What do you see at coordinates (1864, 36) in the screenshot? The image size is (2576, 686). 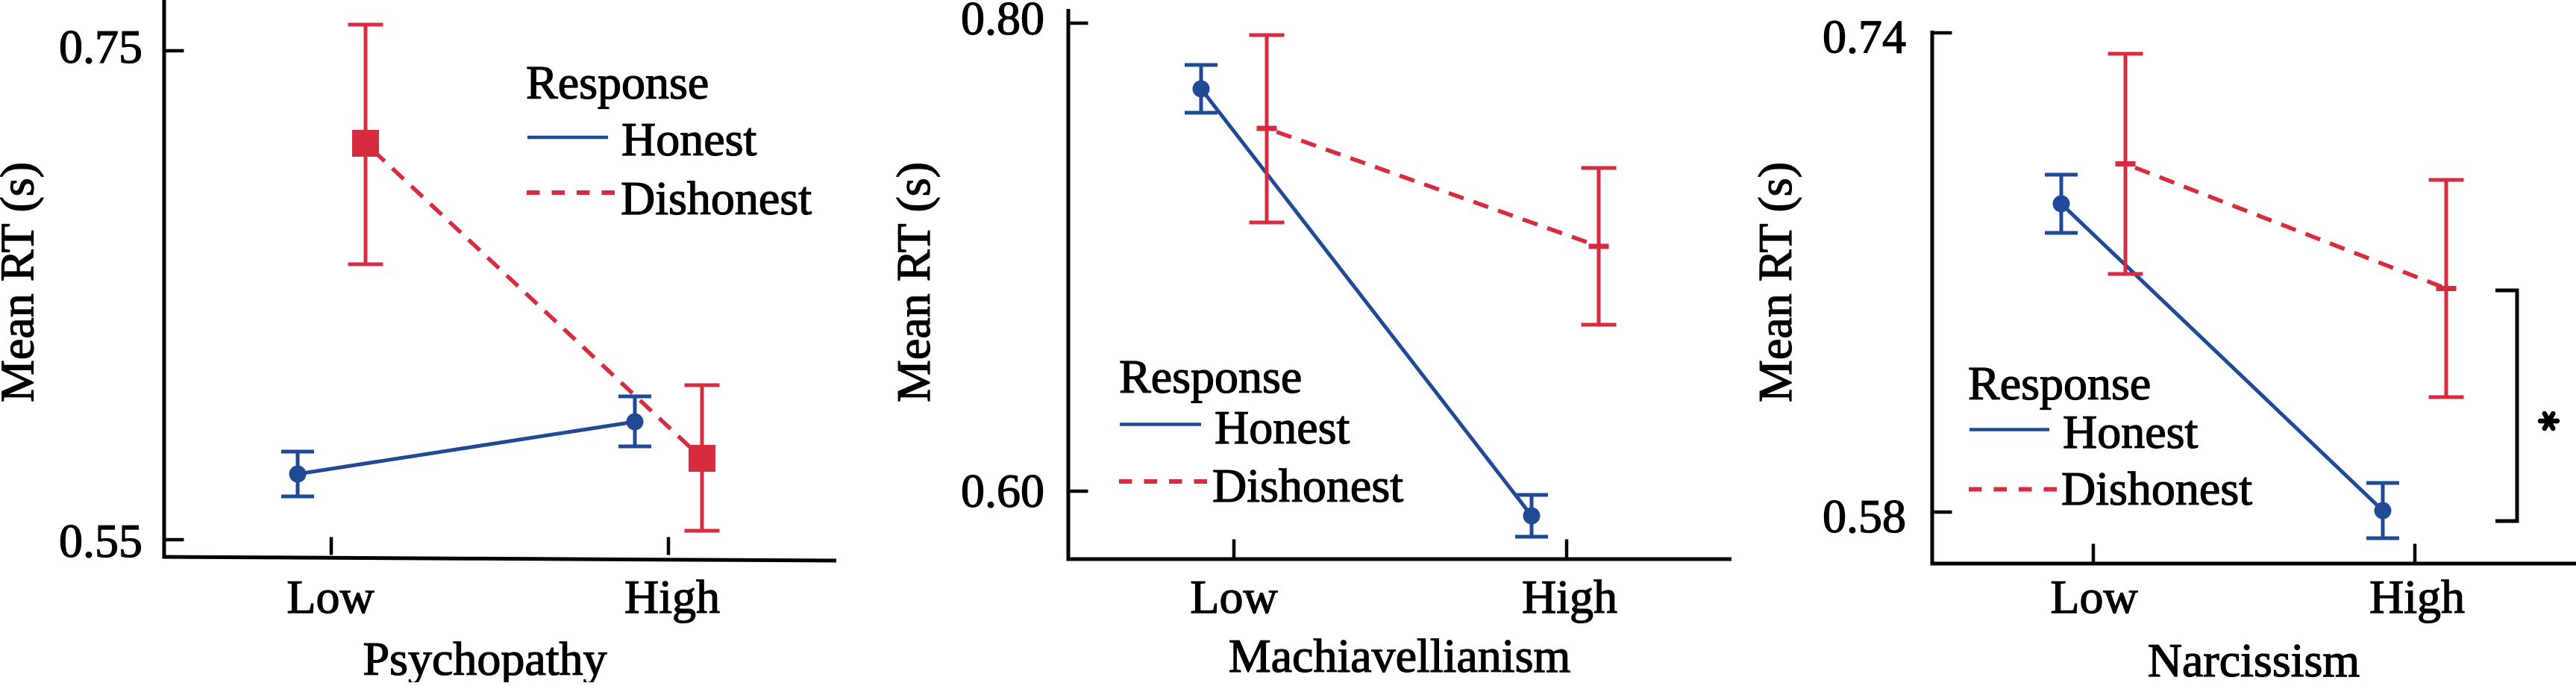 I see `svg-text: 0.74` at bounding box center [1864, 36].